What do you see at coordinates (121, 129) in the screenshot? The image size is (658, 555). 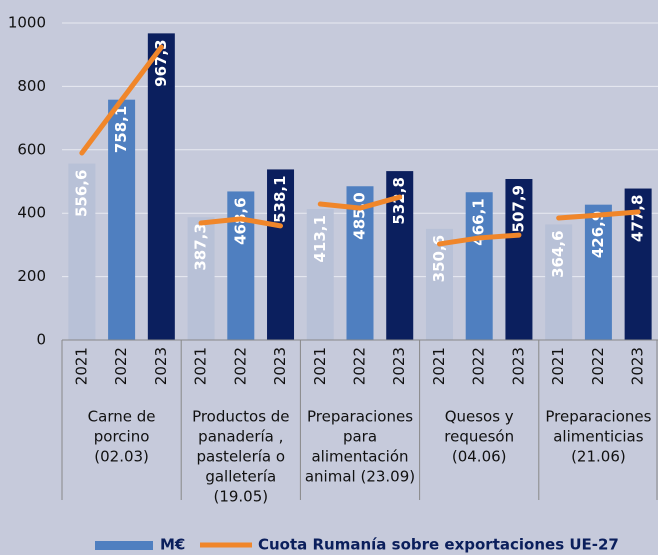 I see `data-label: 758,1` at bounding box center [121, 129].